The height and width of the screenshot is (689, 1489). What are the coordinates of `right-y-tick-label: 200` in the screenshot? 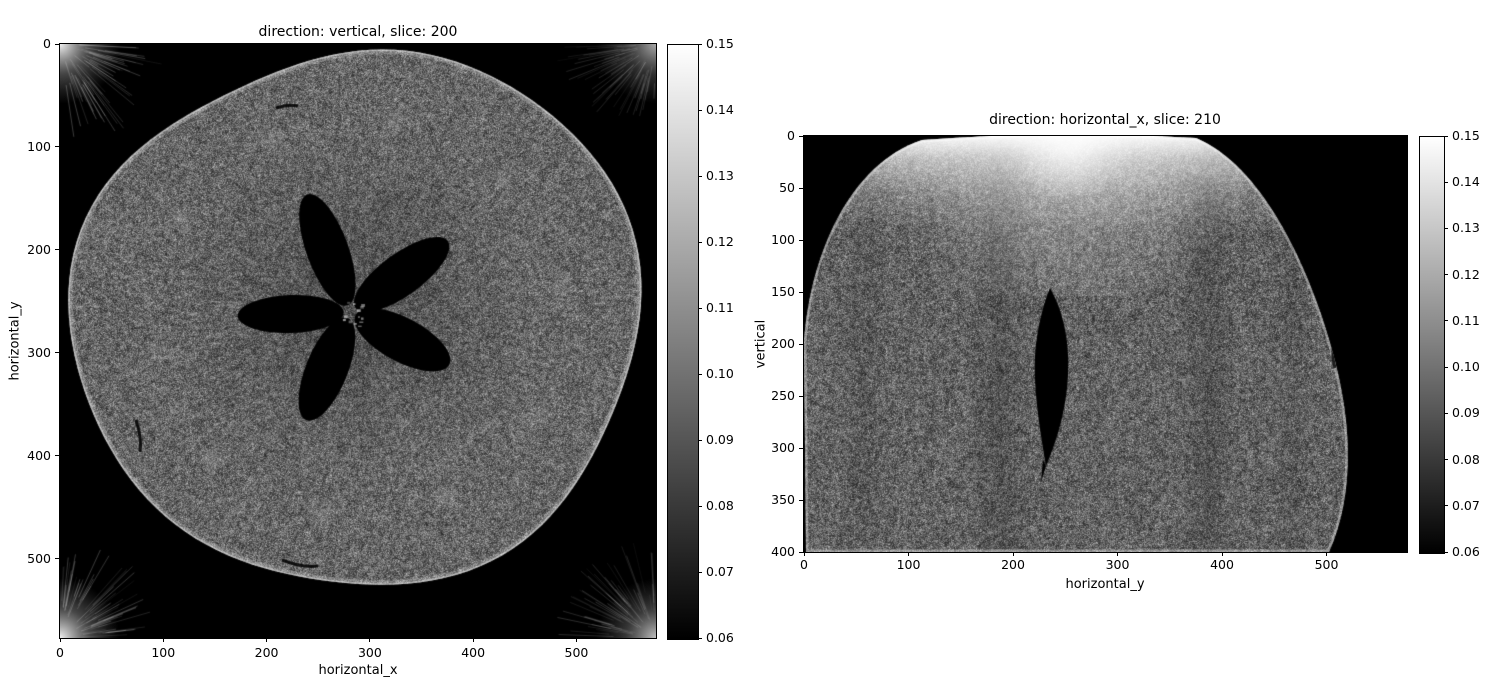 It's located at (783, 343).